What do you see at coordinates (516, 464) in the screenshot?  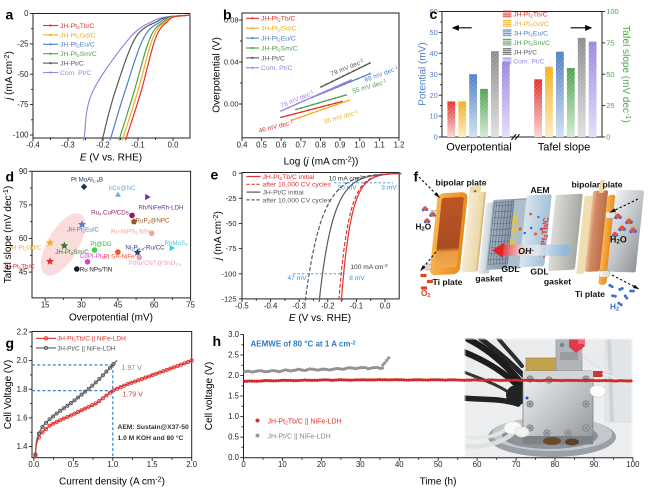 I see `svg-text: 70` at bounding box center [516, 464].